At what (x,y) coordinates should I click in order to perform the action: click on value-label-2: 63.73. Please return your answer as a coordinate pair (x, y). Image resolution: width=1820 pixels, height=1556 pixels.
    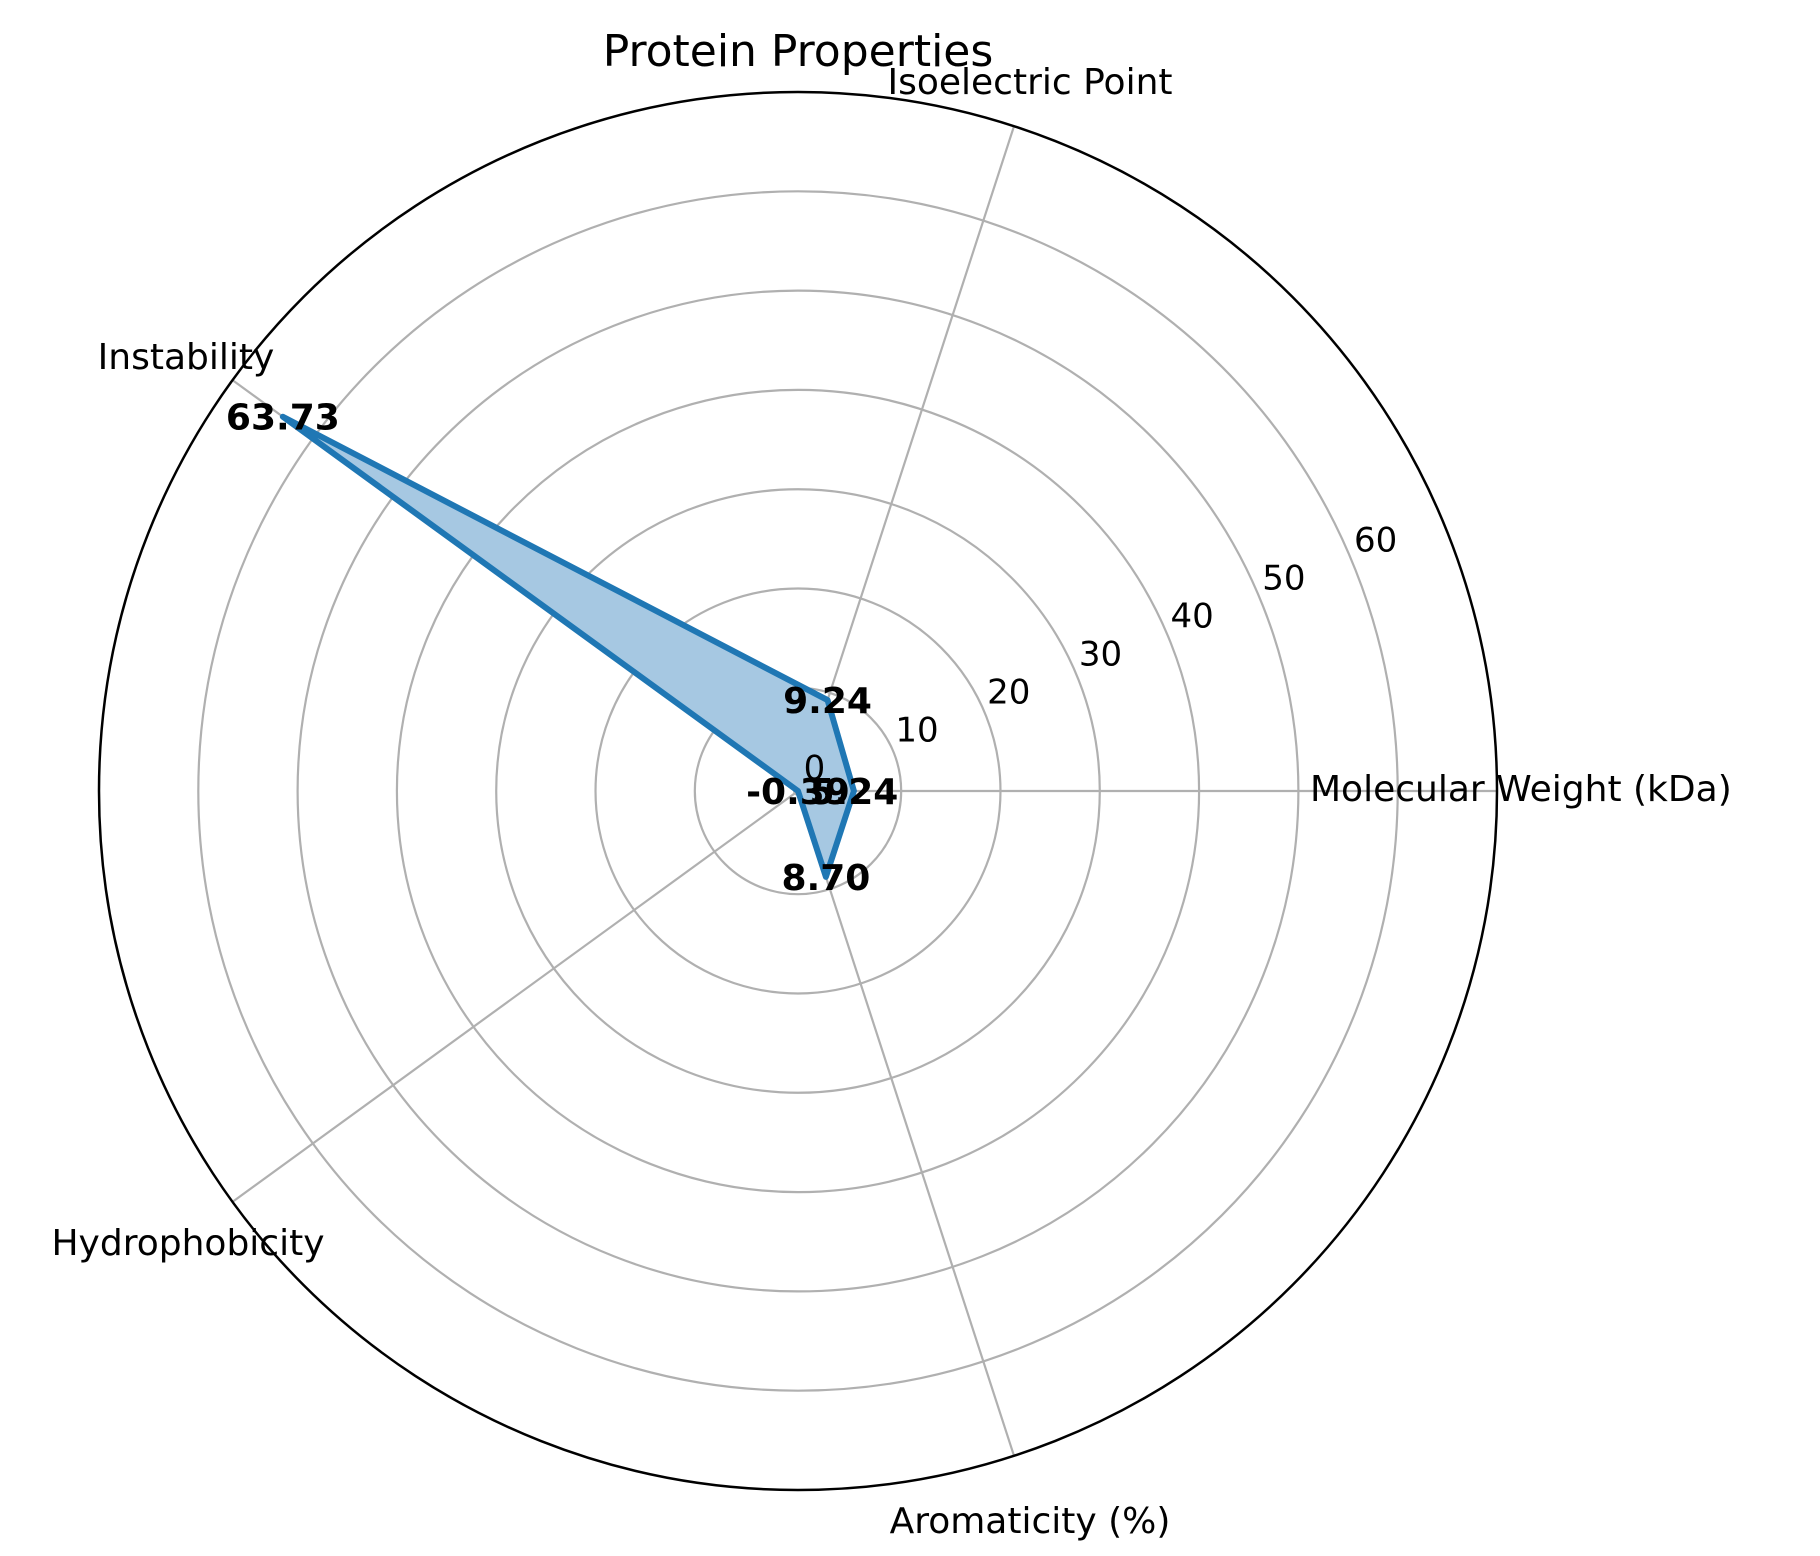
    Looking at the image, I should click on (283, 418).